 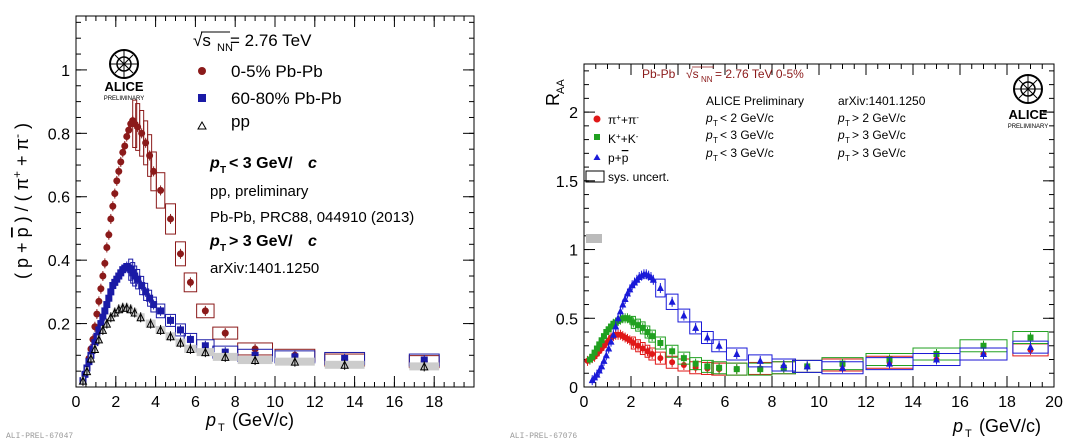 What do you see at coordinates (692, 74) in the screenshot?
I see `svg-text: √s` at bounding box center [692, 74].